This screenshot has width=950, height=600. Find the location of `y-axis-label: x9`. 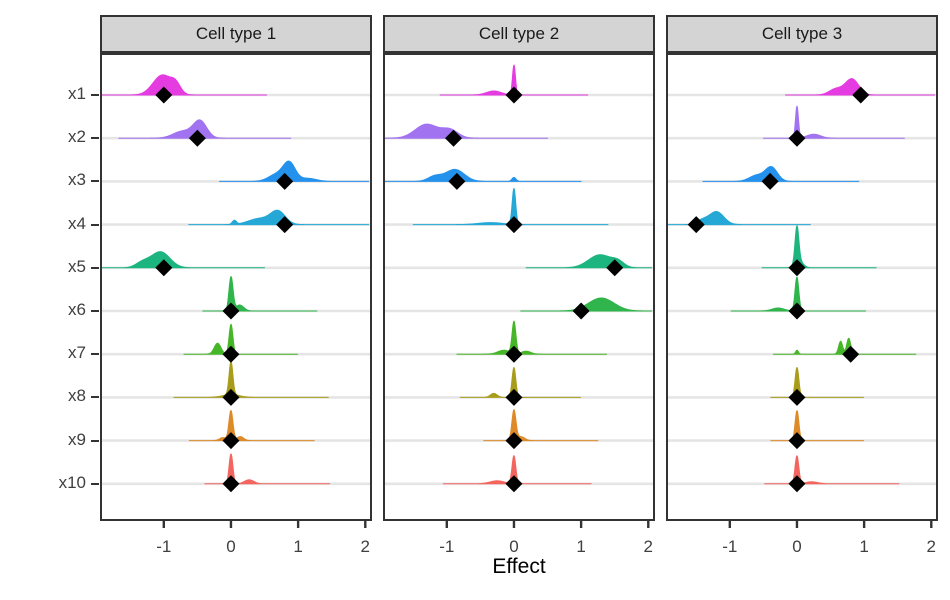

y-axis-label: x9 is located at coordinates (77, 439).